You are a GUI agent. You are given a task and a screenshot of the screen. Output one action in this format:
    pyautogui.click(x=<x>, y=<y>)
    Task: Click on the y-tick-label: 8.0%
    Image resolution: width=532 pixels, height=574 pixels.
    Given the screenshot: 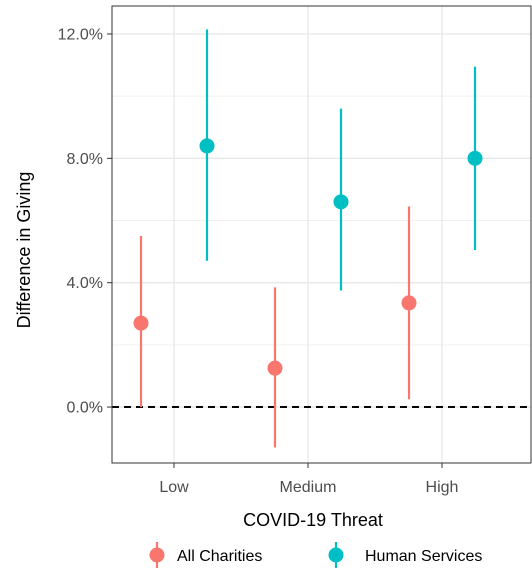 What is the action you would take?
    pyautogui.click(x=85, y=159)
    